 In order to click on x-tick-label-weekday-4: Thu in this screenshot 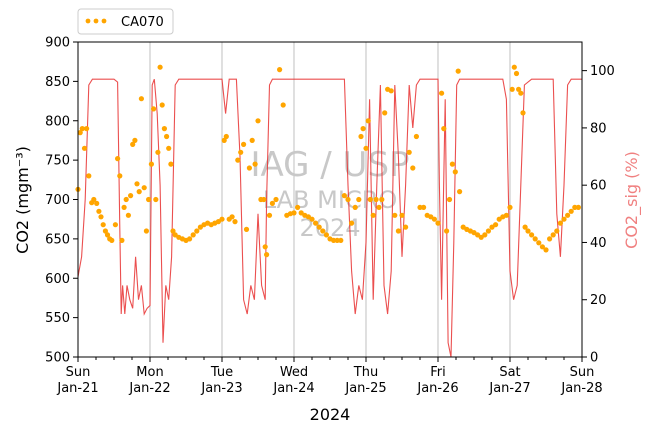, I will do `click(365, 372)`.